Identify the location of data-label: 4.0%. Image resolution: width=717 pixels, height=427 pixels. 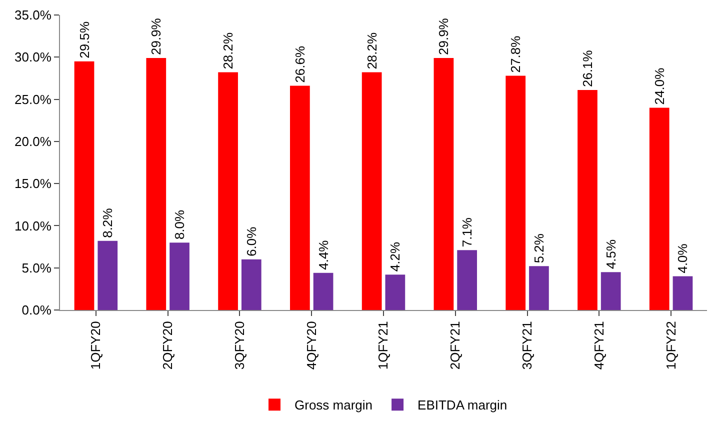
(682, 258).